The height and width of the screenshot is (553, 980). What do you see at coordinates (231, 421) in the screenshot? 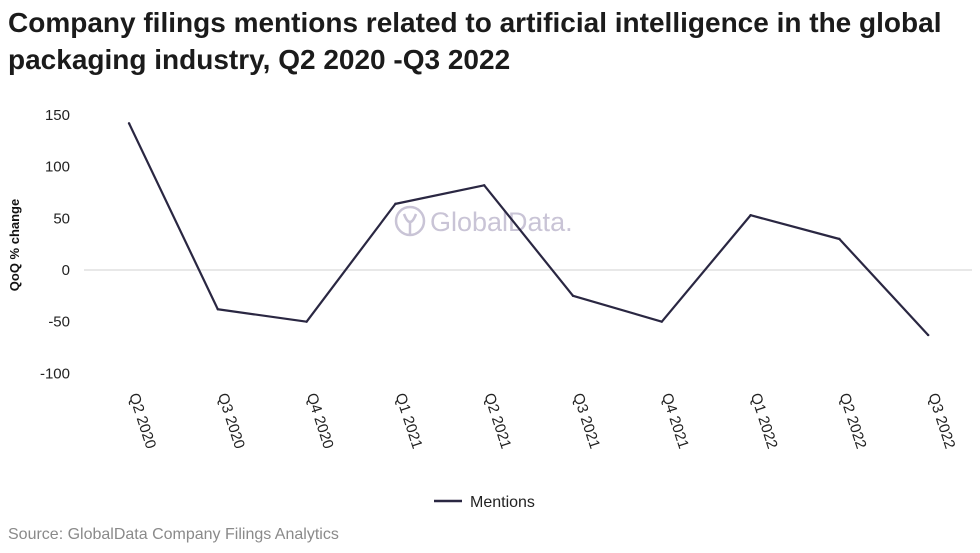
I see `x-tick-label: Q3 2020` at bounding box center [231, 421].